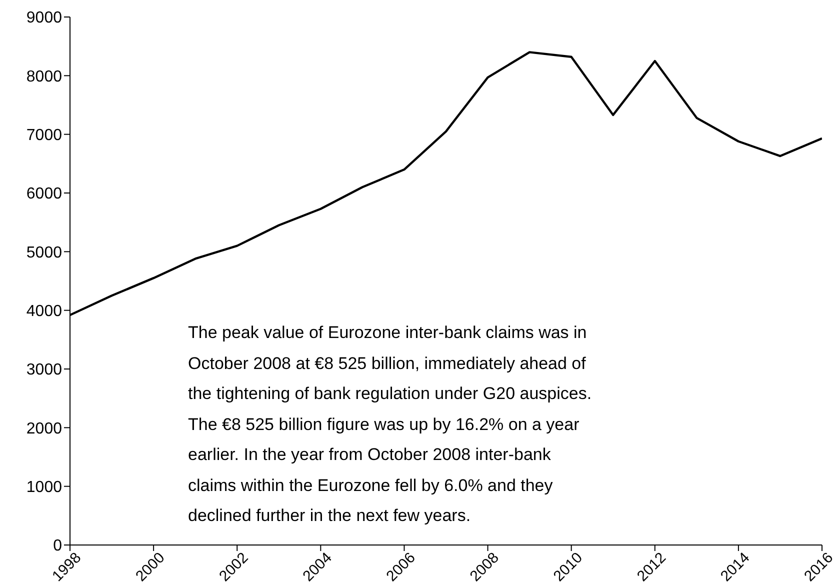 The height and width of the screenshot is (588, 835). Describe the element at coordinates (44, 77) in the screenshot. I see `y-tick-label: 8000` at that location.